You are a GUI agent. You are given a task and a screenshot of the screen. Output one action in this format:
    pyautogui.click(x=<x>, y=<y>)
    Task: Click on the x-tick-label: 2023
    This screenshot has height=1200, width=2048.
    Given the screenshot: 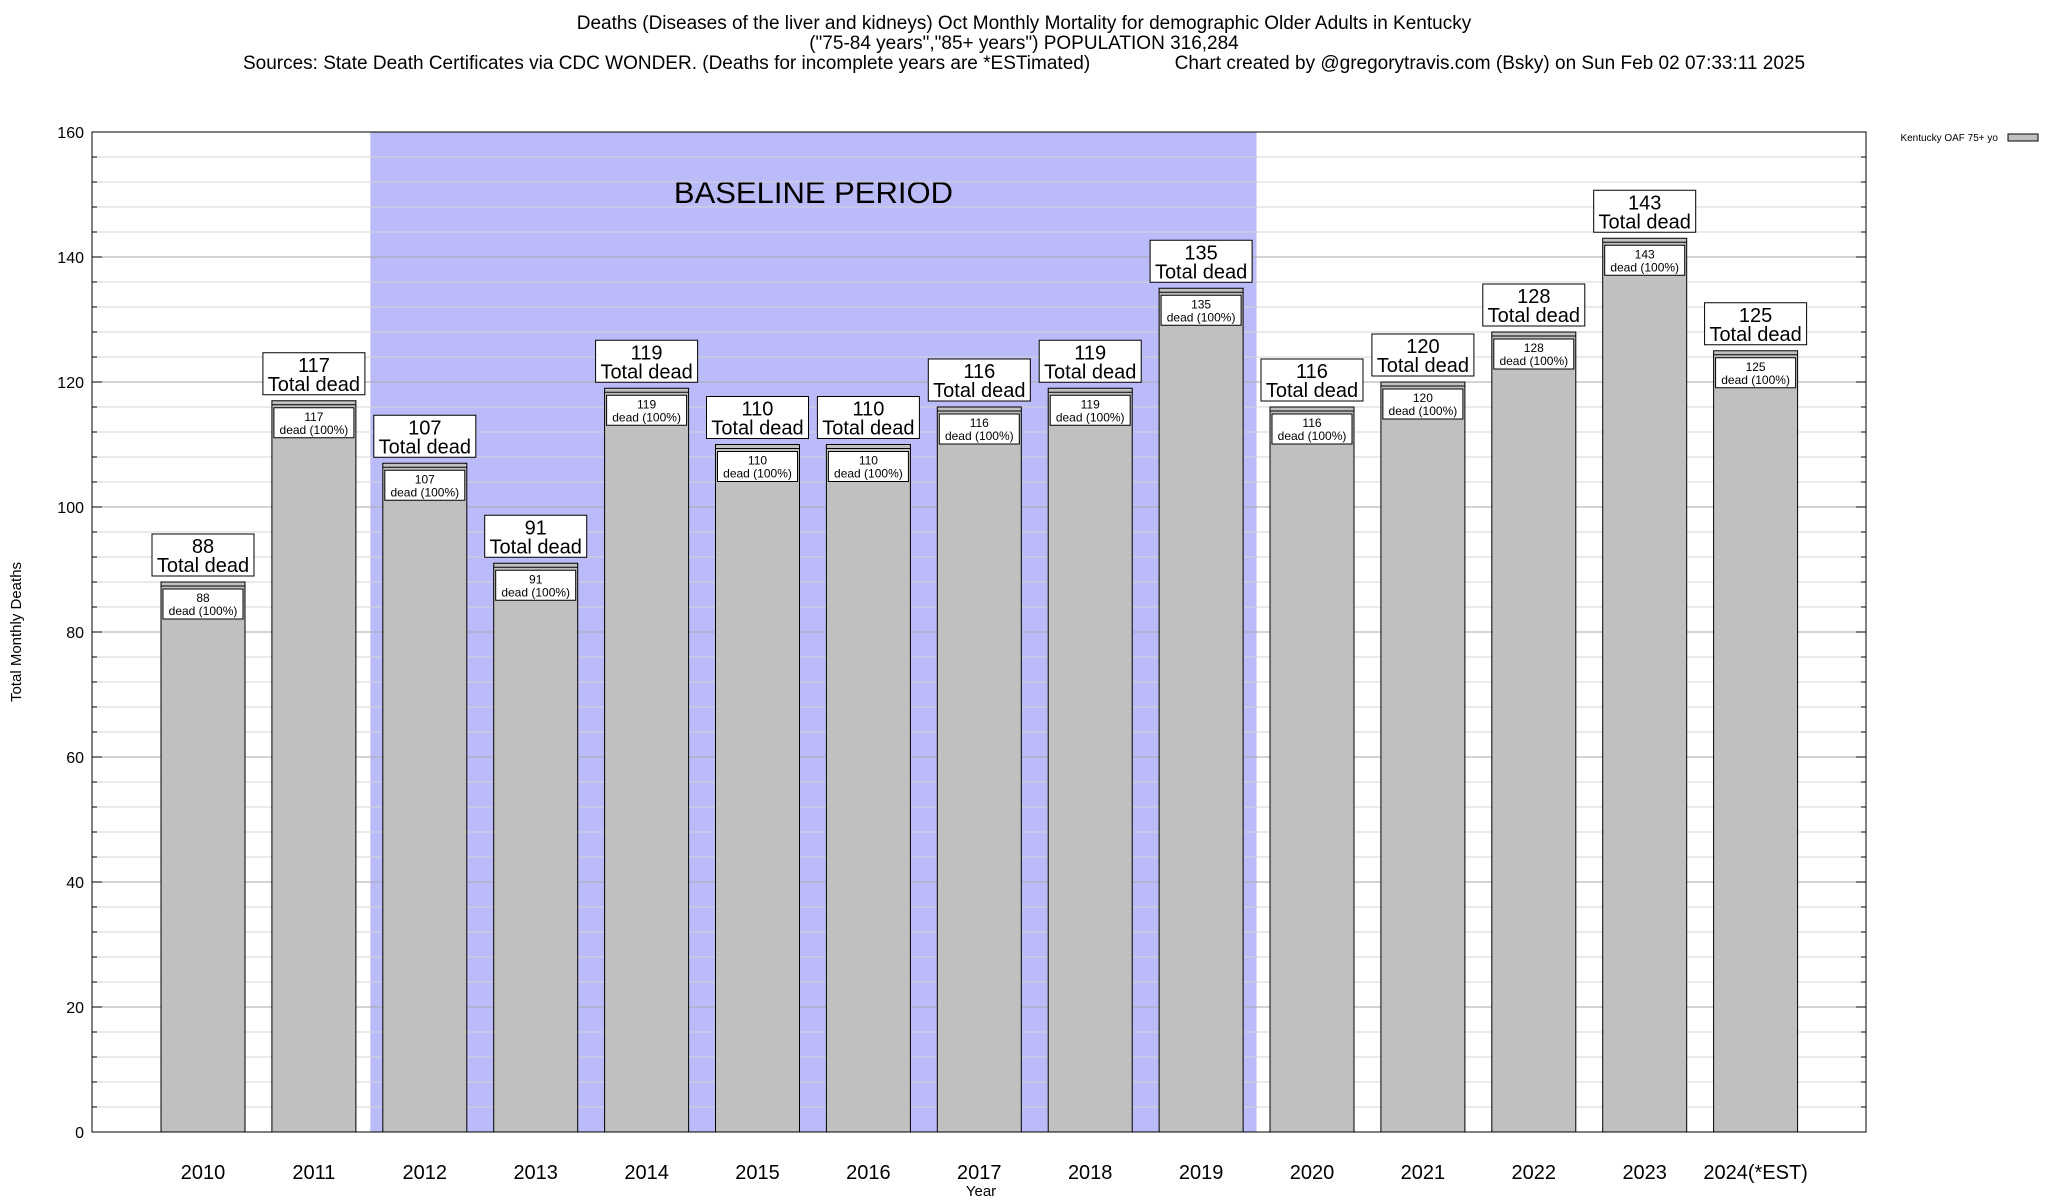 What is the action you would take?
    pyautogui.click(x=1644, y=1173)
    